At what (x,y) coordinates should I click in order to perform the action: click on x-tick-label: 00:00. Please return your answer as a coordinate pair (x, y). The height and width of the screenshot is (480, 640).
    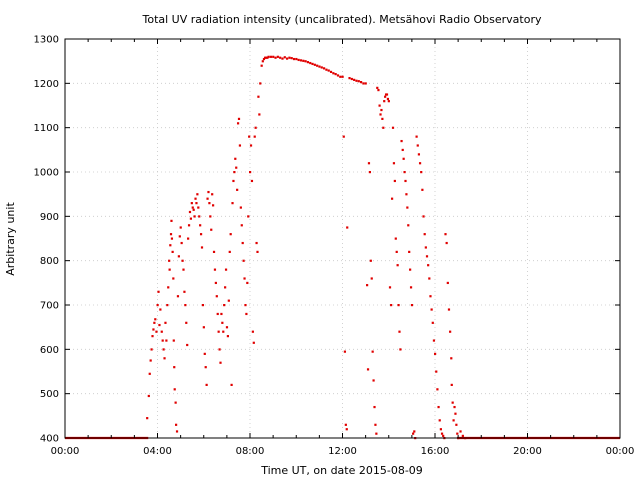
    Looking at the image, I should click on (65, 451).